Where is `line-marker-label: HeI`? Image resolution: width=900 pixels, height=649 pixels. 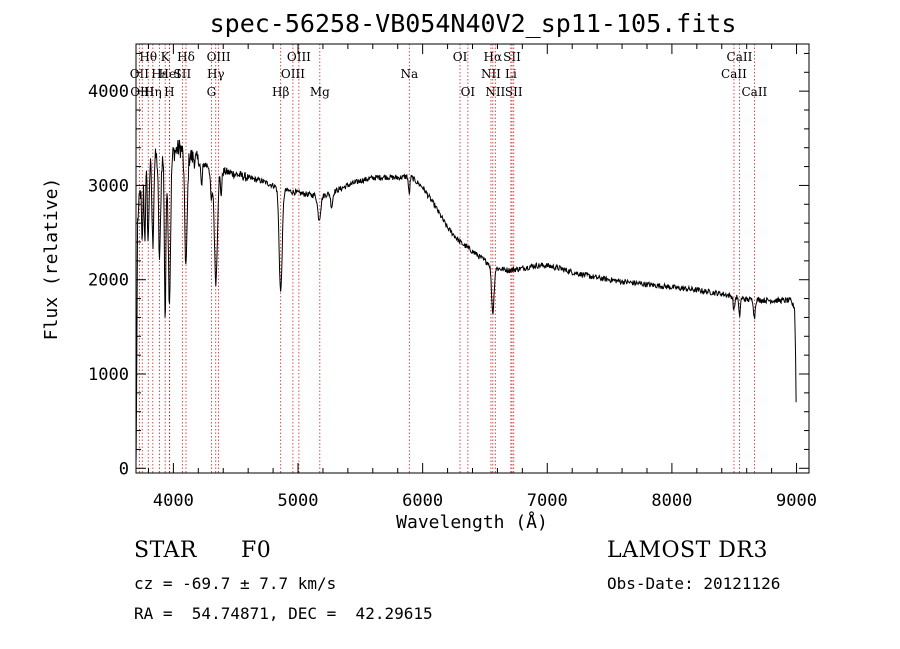
line-marker-label: HeI is located at coordinates (169, 74).